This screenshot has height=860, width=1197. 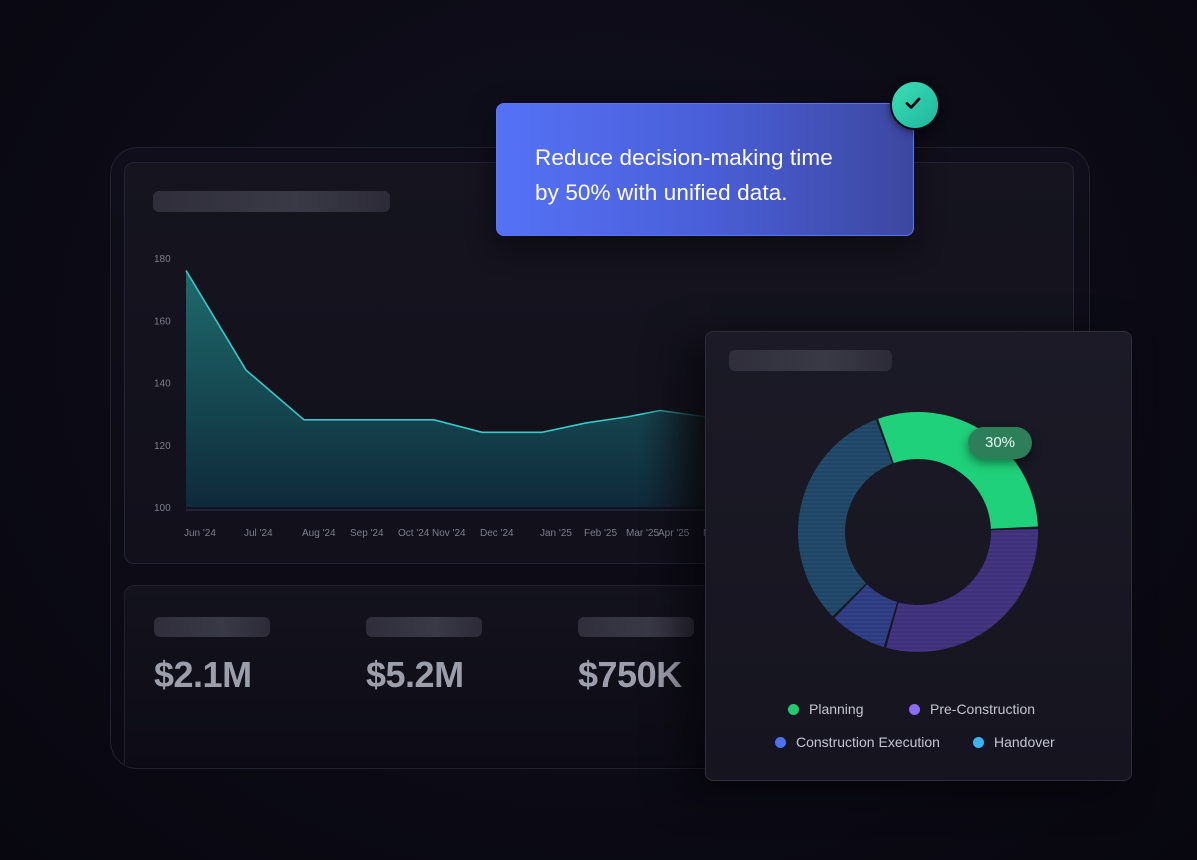 I want to click on x-tick-label: Jun '24, so click(x=200, y=533).